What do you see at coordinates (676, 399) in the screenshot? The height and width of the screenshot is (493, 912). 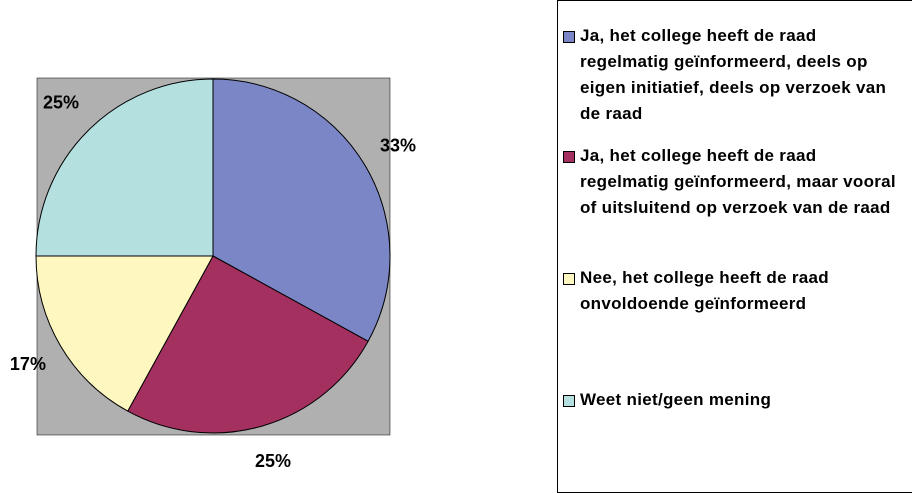 I see `legend-label: Weet niet/geen mening` at bounding box center [676, 399].